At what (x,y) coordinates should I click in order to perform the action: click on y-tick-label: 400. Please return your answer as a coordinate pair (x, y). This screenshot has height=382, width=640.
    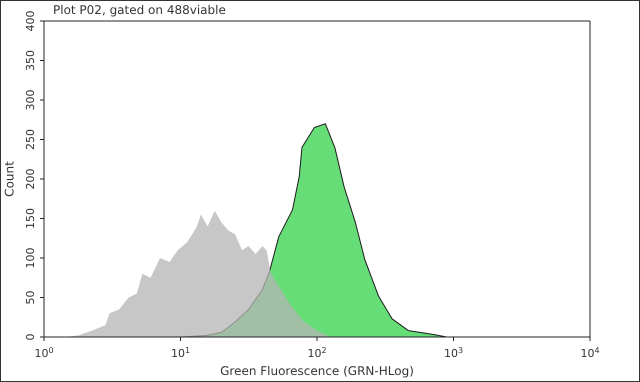
    Looking at the image, I should click on (30, 21).